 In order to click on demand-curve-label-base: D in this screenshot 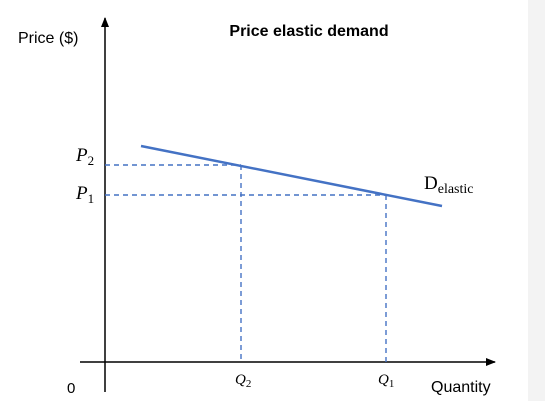, I will do `click(431, 183)`.